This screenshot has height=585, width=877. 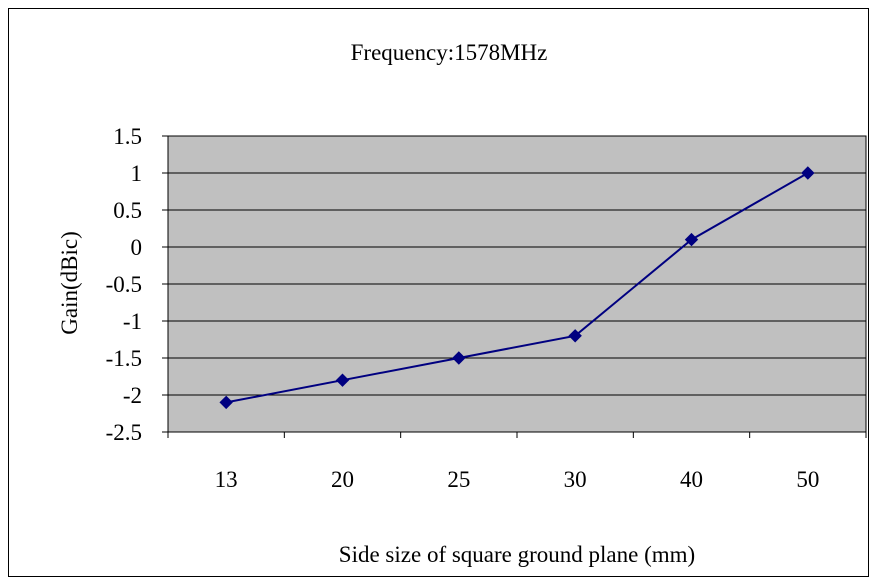 I want to click on y-tick-label: -2, so click(x=132, y=395).